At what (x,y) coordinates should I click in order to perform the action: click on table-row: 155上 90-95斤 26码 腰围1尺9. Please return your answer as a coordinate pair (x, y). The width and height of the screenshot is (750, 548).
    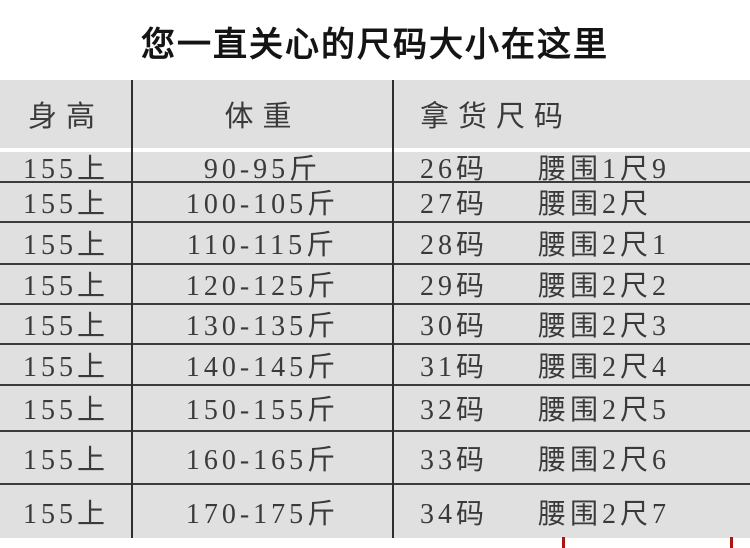
    Looking at the image, I should click on (375, 168).